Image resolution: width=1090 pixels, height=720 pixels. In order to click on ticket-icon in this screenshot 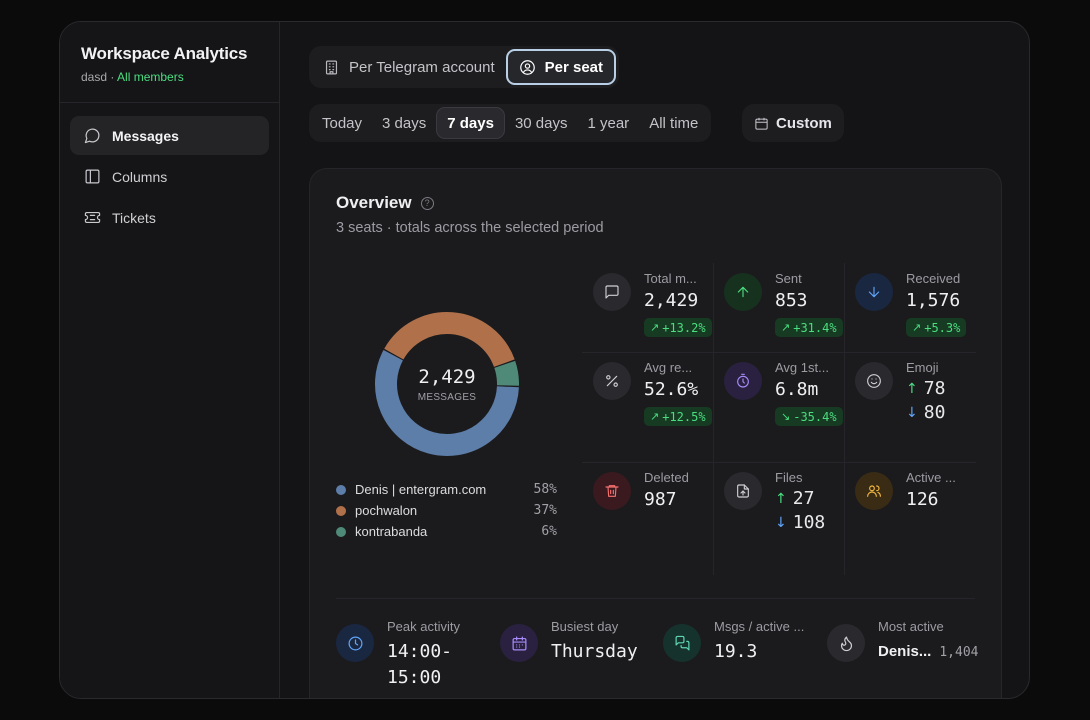, I will do `click(92, 218)`.